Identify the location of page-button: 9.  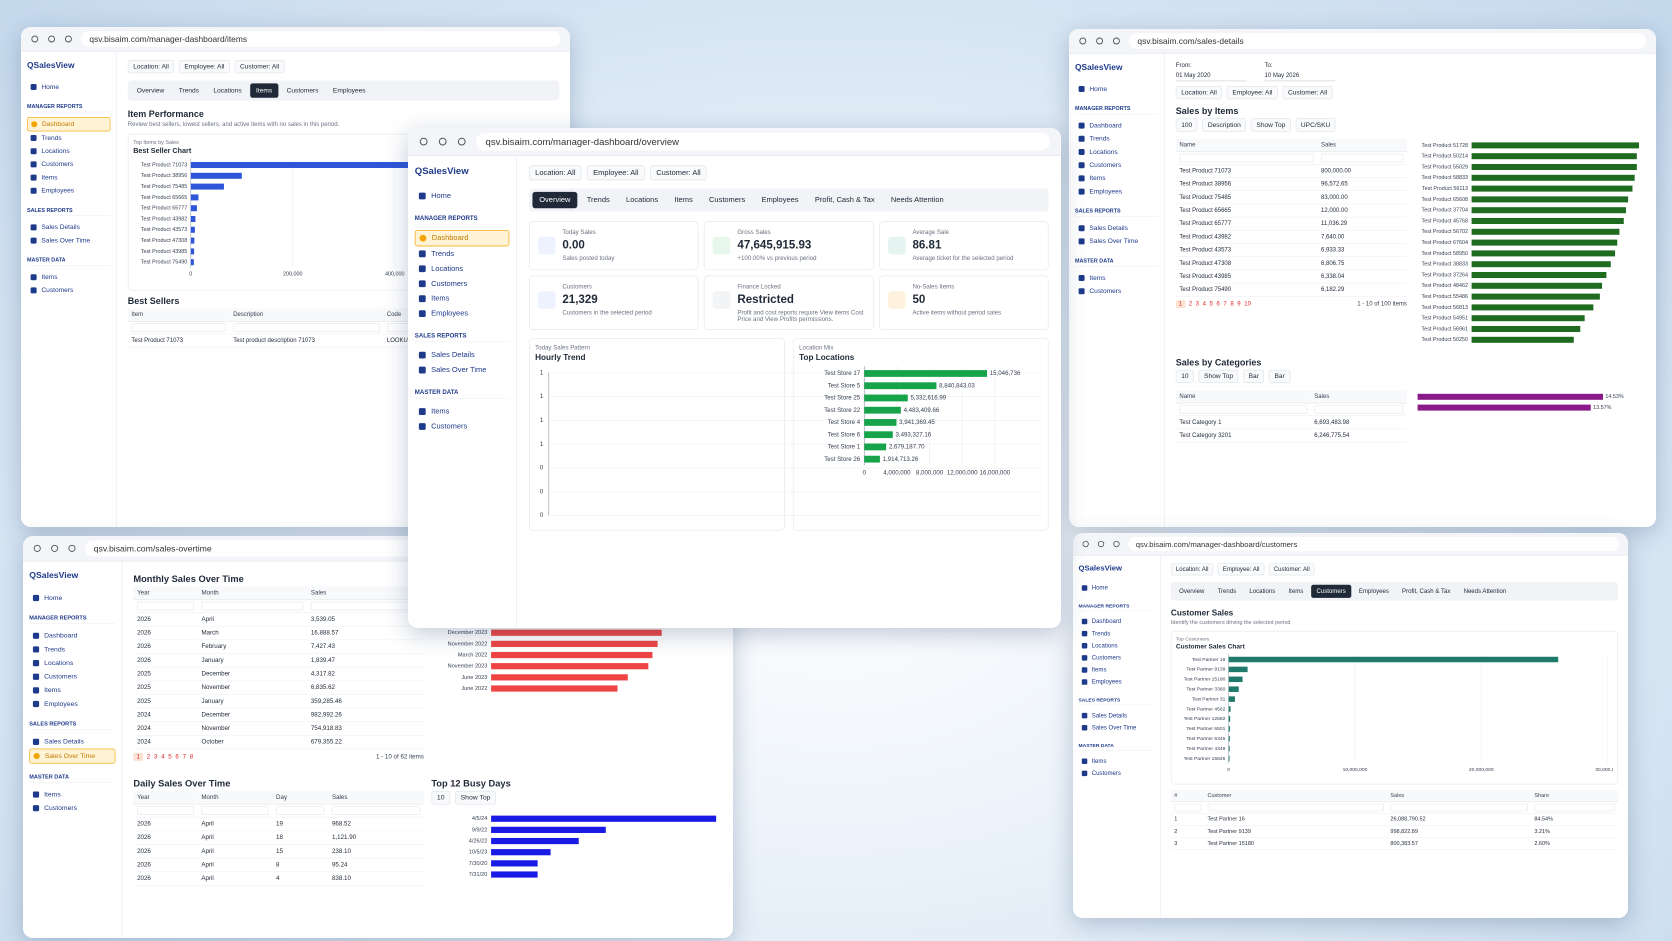
(1239, 304).